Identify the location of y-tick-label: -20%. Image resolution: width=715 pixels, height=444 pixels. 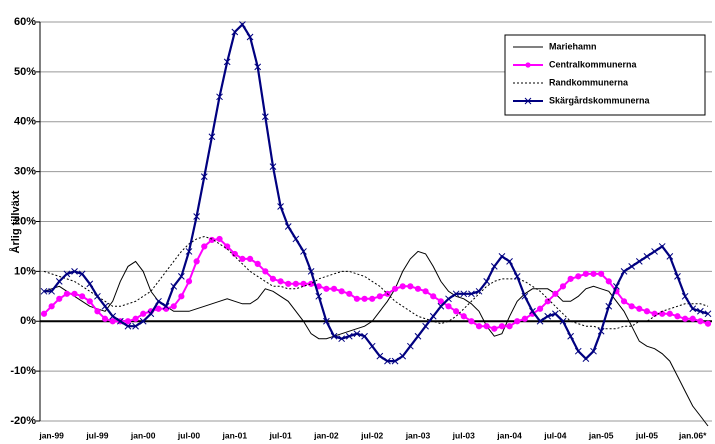
(23, 421).